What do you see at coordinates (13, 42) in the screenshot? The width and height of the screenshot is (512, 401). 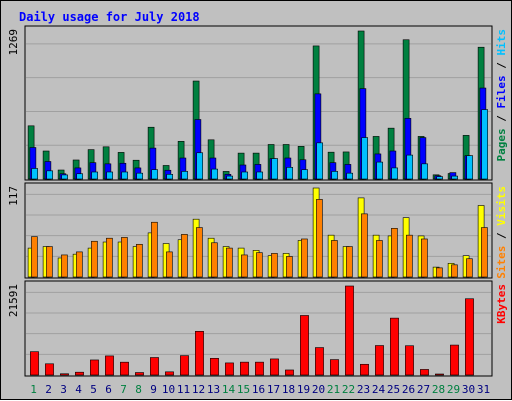 I see `y-max-label: 1269` at bounding box center [13, 42].